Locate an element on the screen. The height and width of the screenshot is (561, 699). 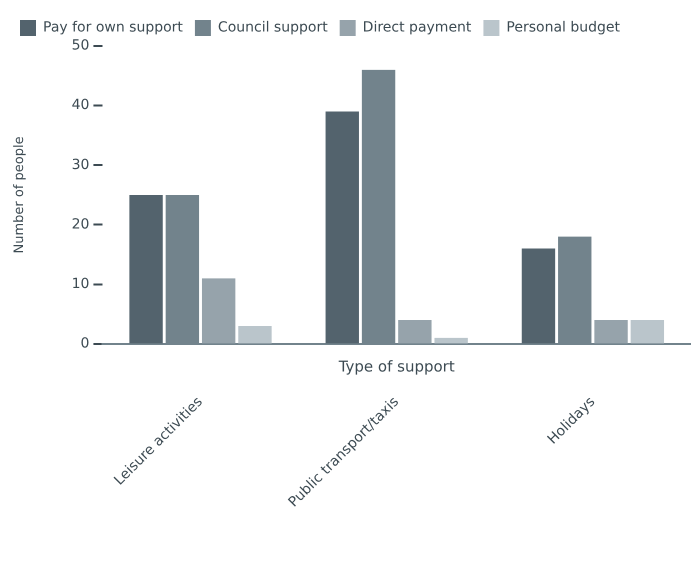
y-tick-label: 40 is located at coordinates (81, 105).